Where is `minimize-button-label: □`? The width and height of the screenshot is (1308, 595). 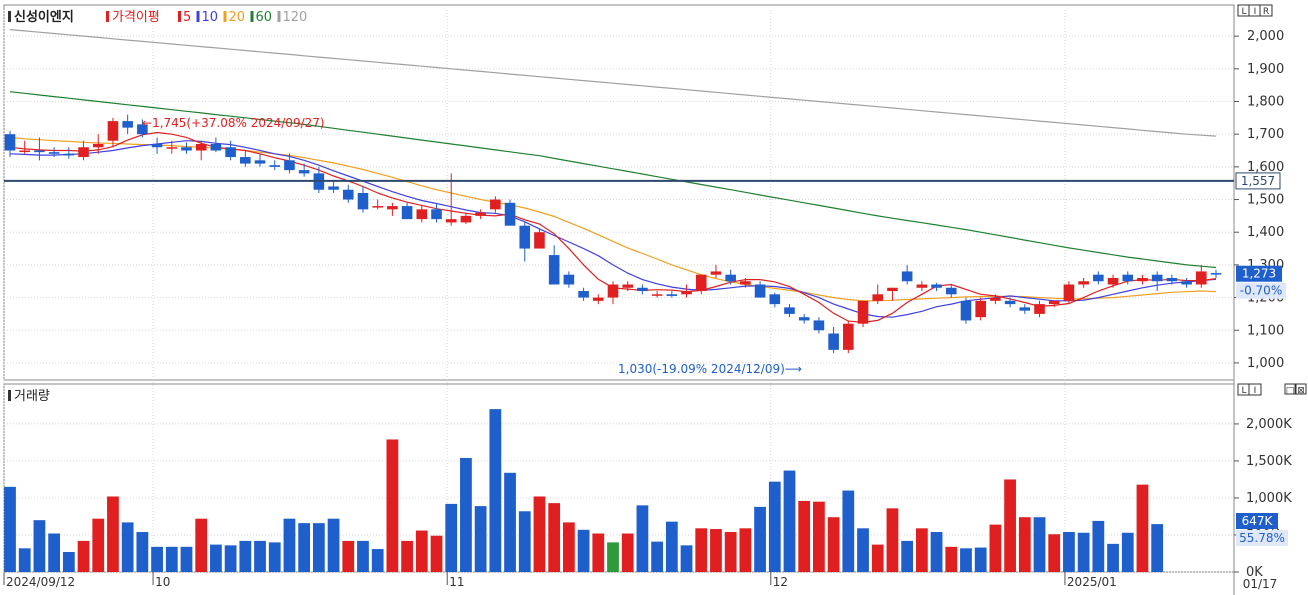 minimize-button-label: □ is located at coordinates (1290, 391).